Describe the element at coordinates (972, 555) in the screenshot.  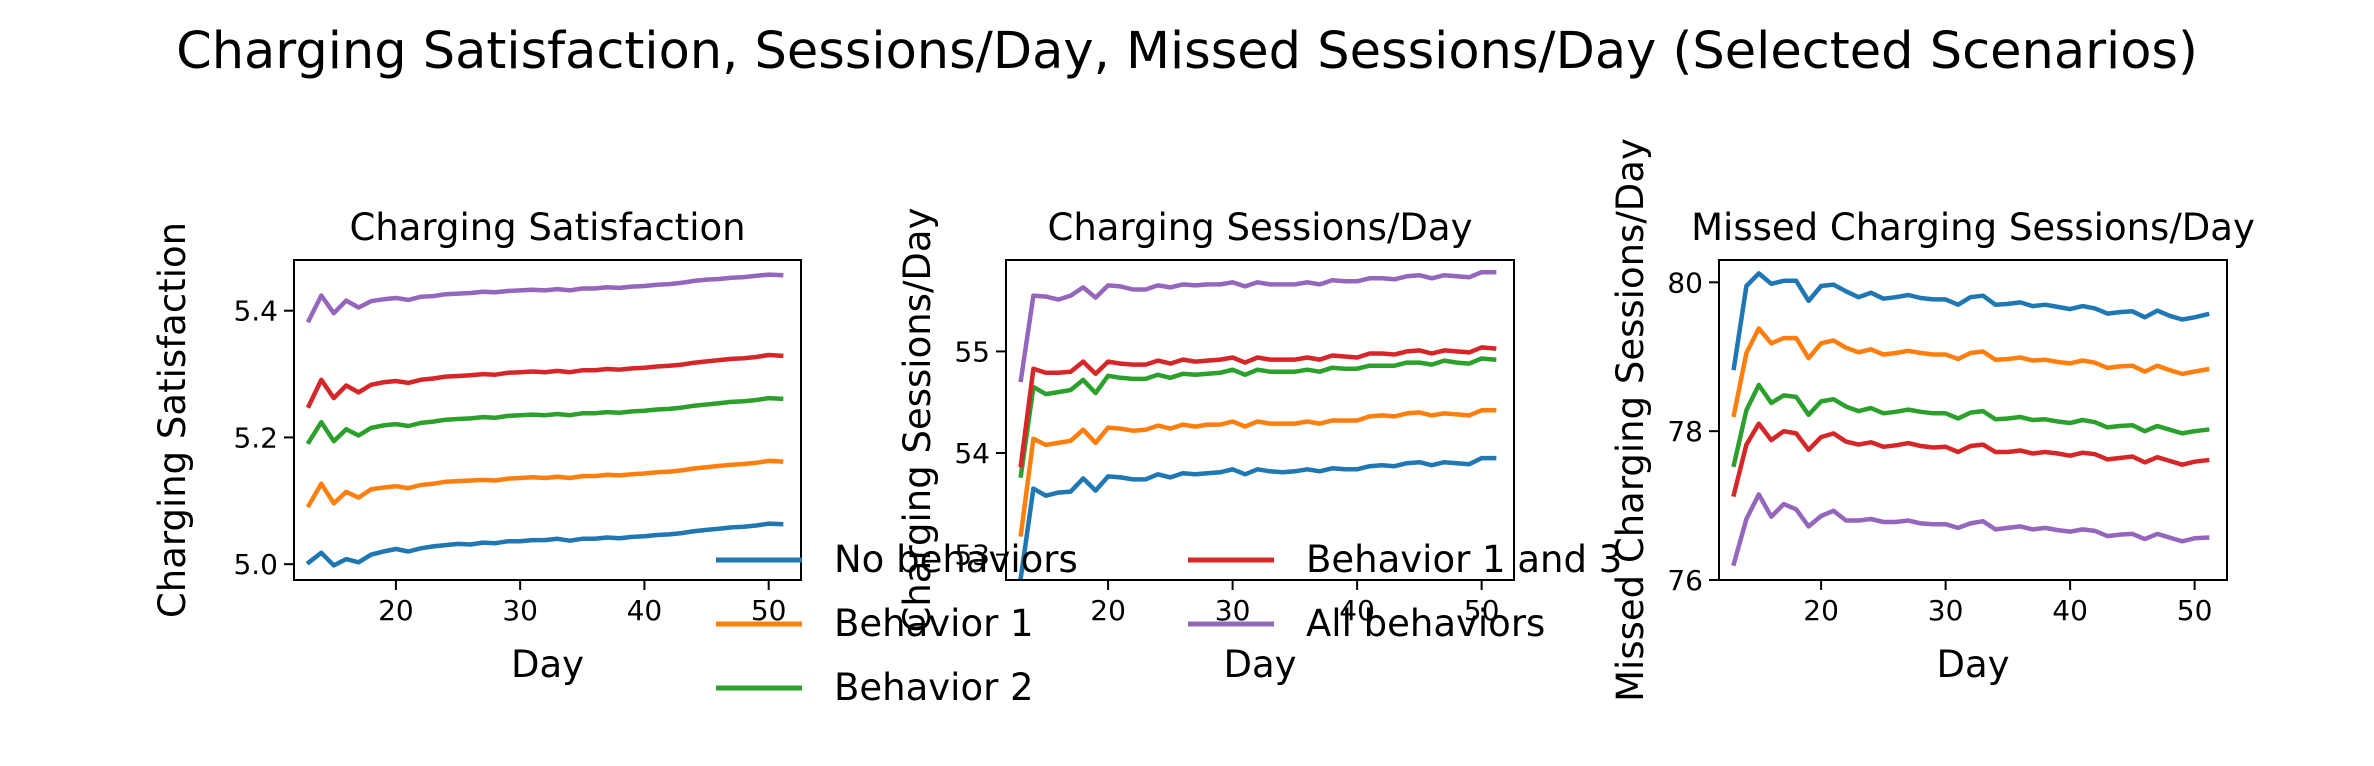
I see `y-tick-label: 53` at that location.